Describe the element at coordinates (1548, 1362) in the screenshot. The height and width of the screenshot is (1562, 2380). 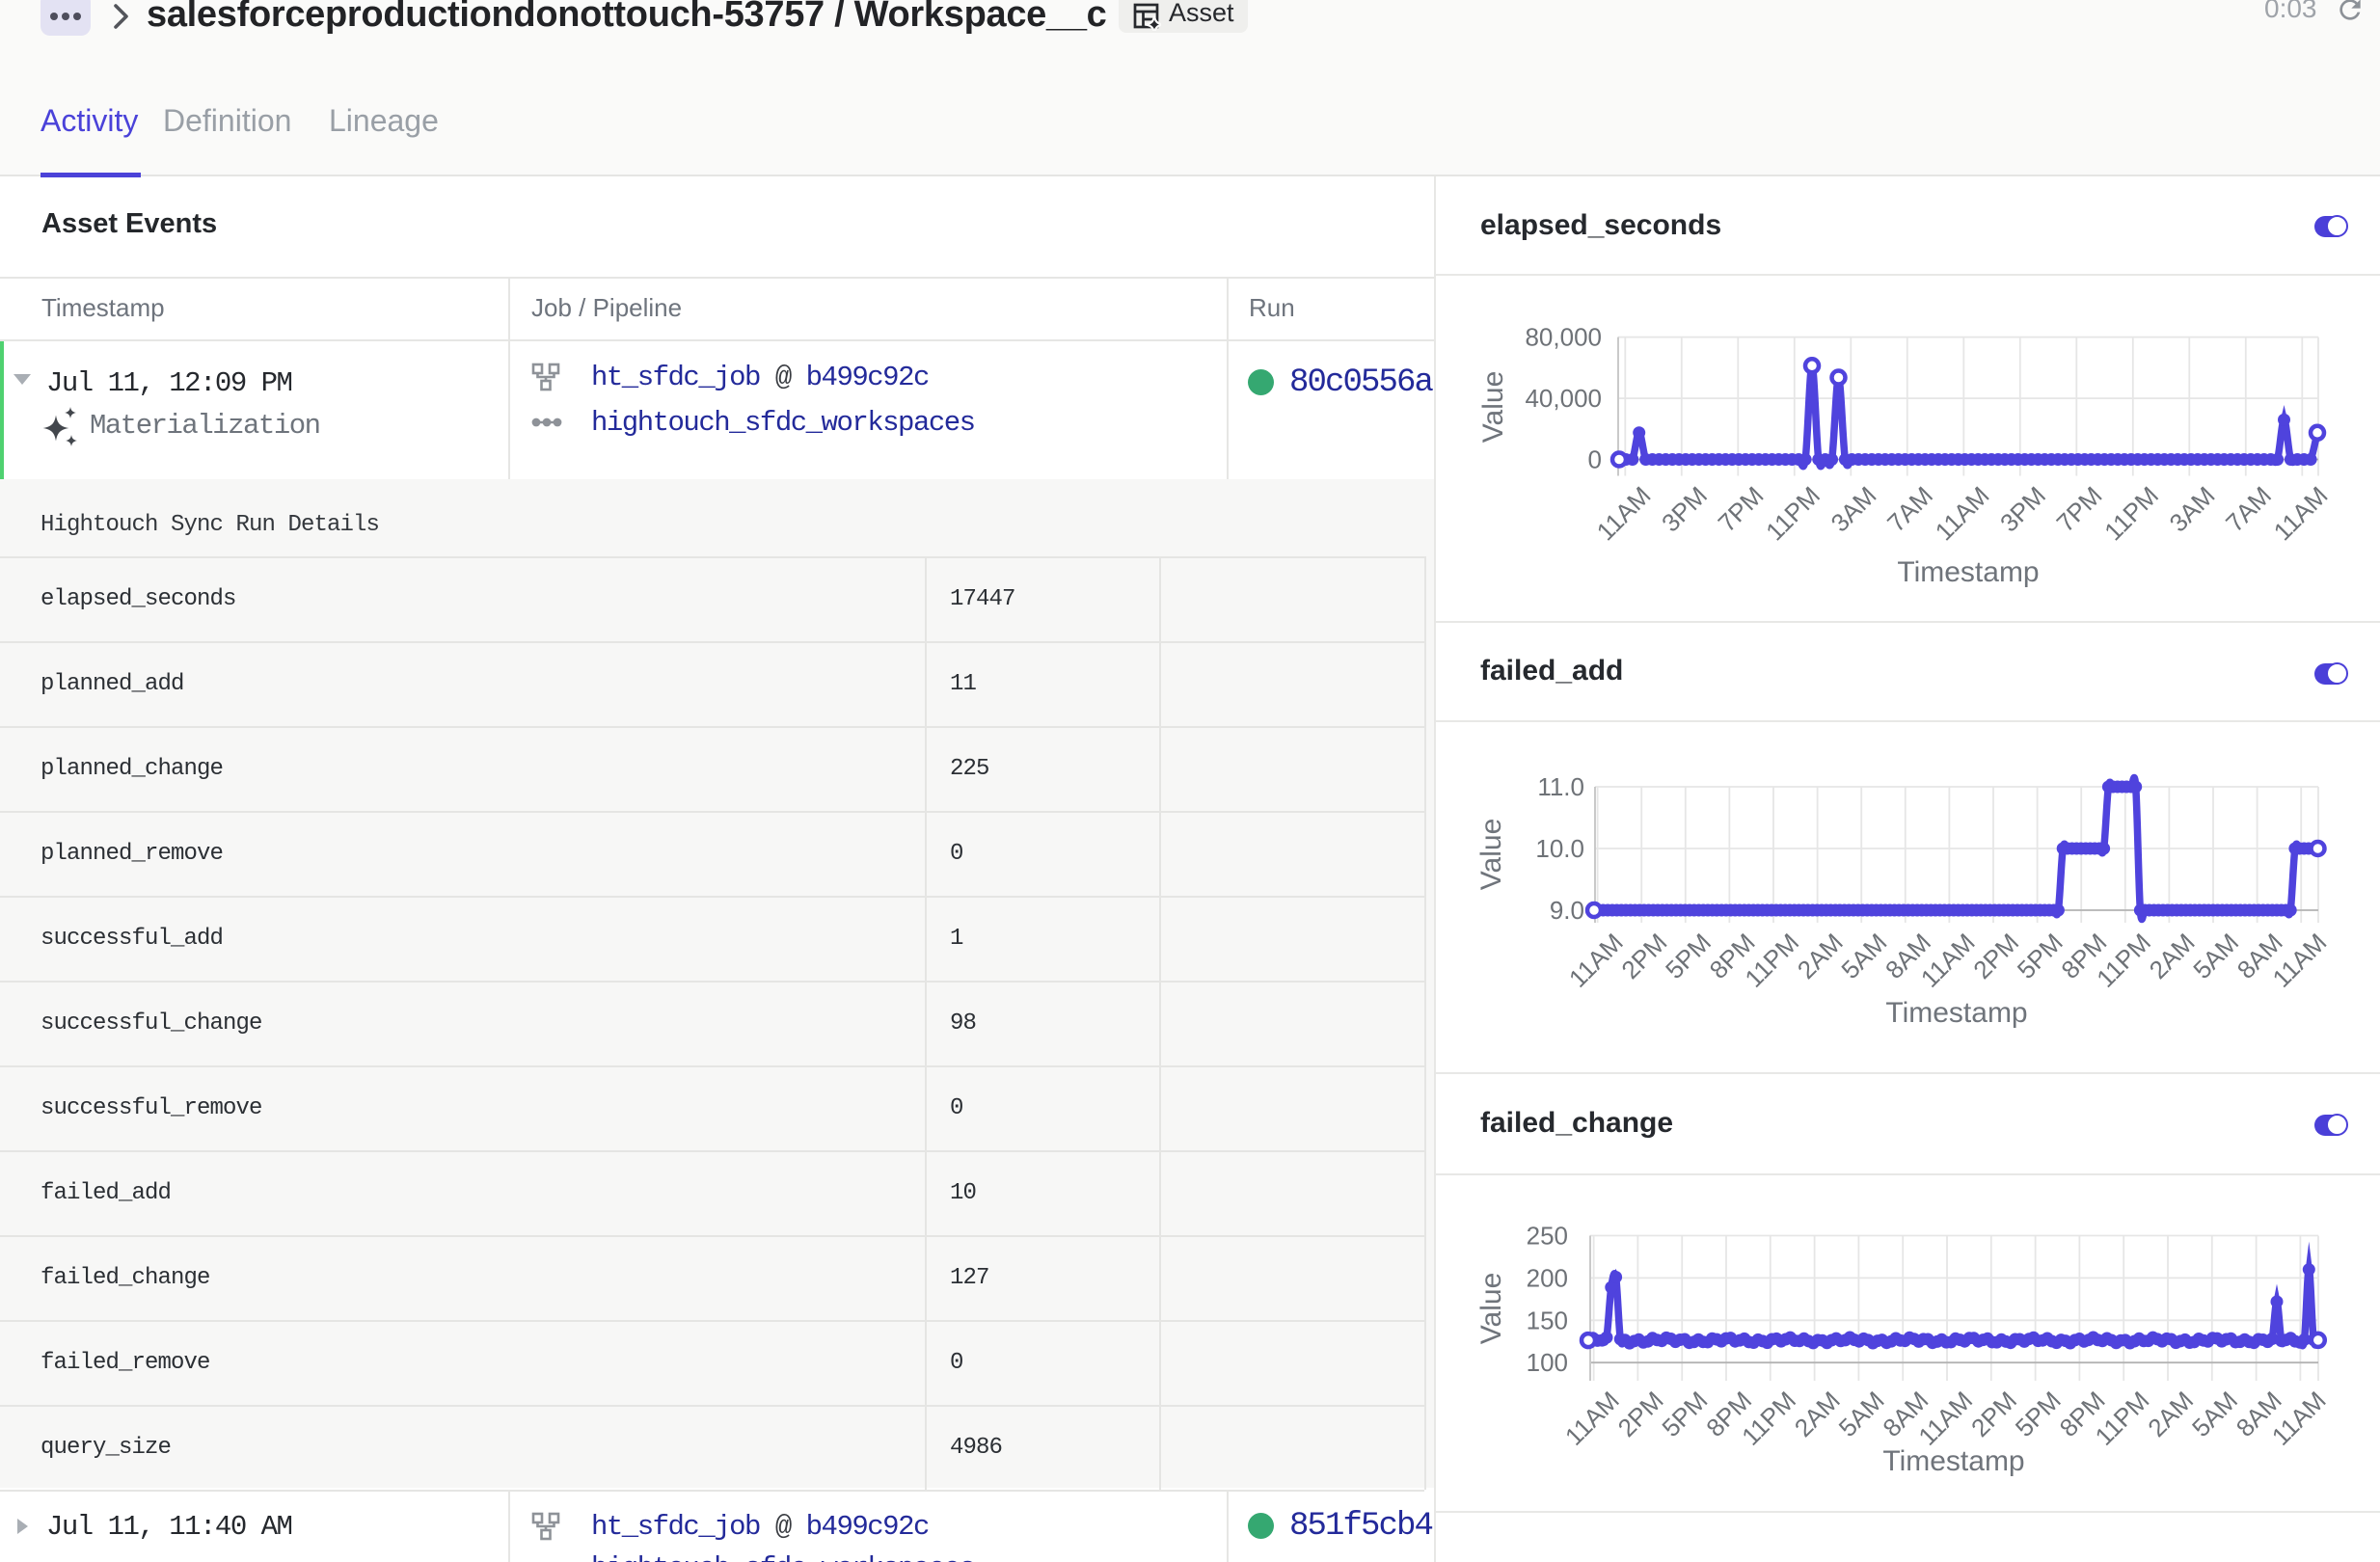
I see `svg-text: 100` at that location.